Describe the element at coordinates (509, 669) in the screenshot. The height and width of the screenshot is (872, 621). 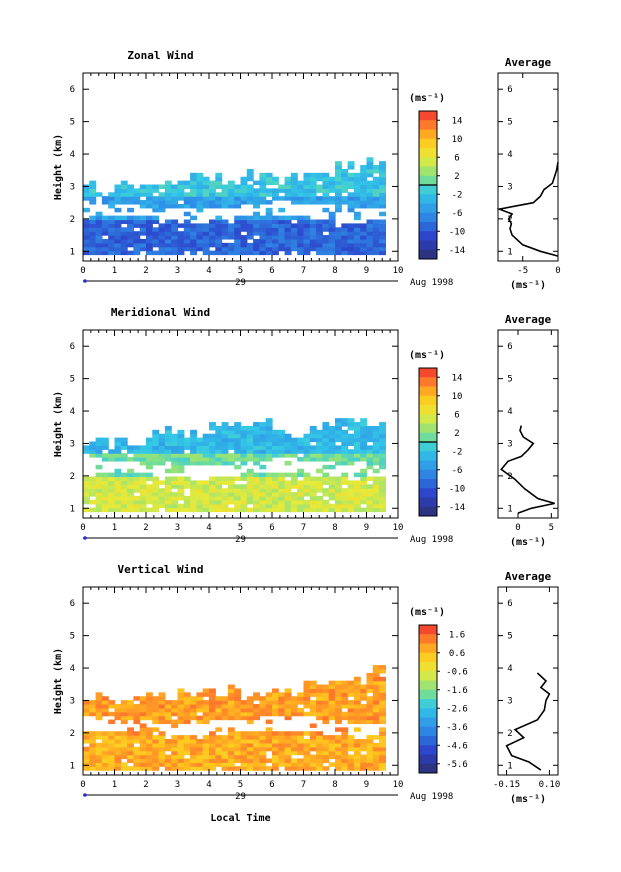
I see `avg-y-tick-label: 4` at that location.